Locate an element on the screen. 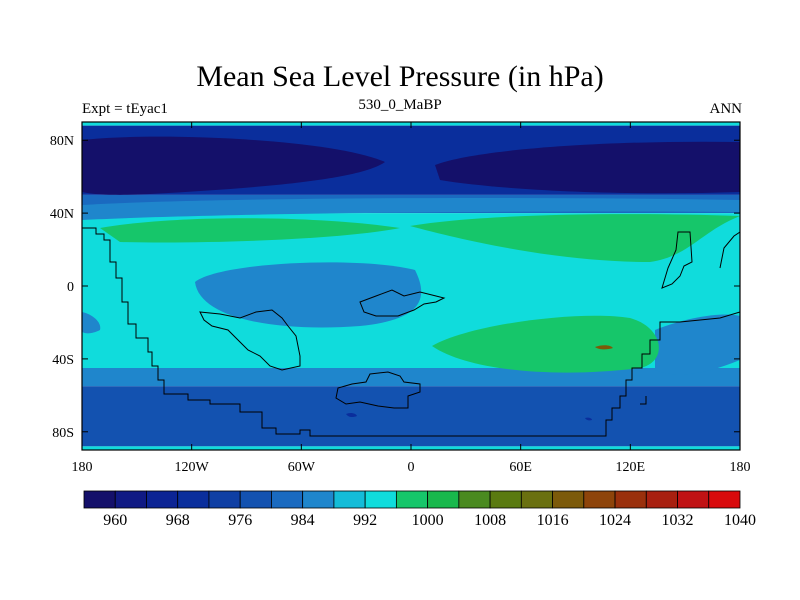 This screenshot has height=600, width=800. y-tick-label: 40N is located at coordinates (62, 214).